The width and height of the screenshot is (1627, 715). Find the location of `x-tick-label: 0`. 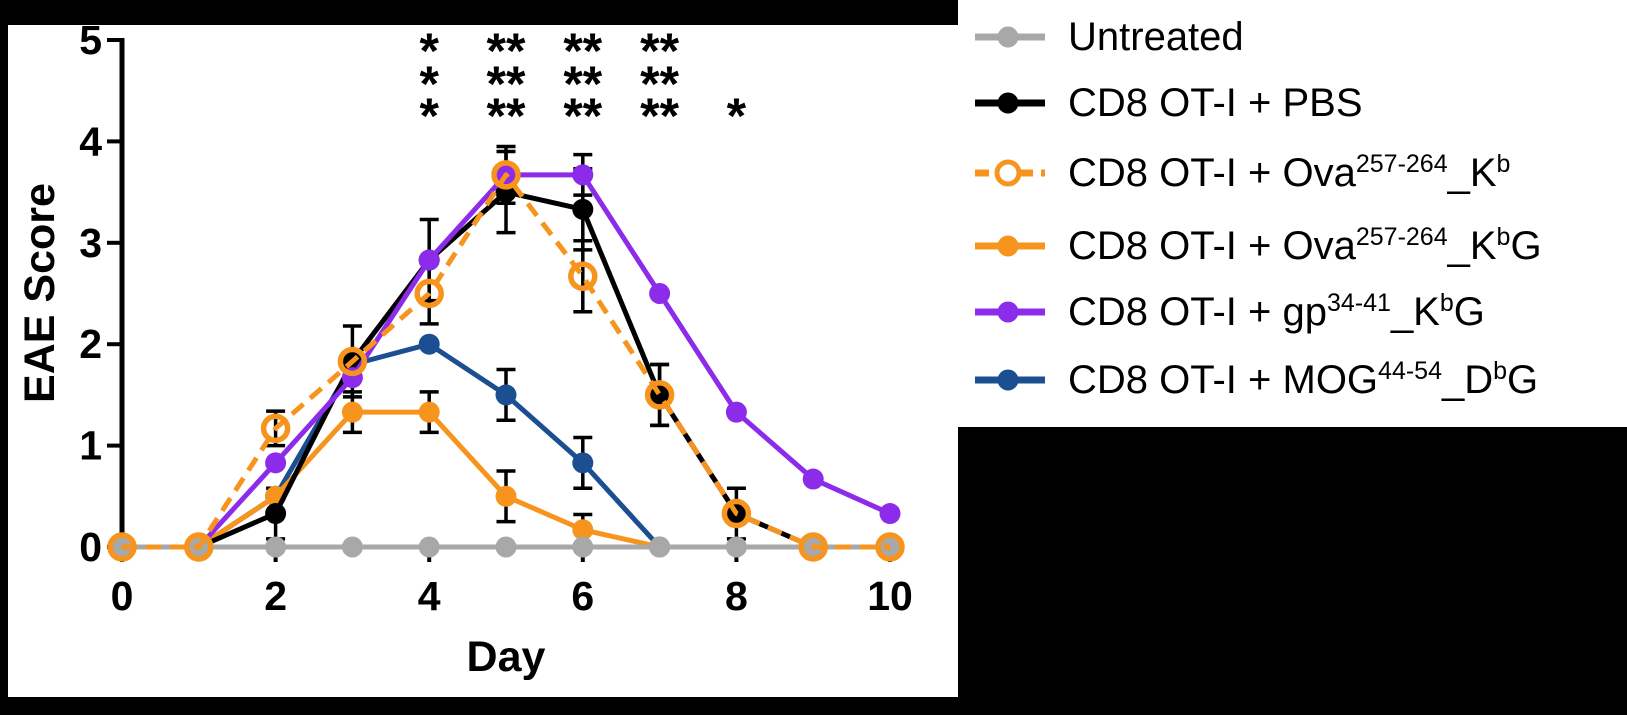

x-tick-label: 0 is located at coordinates (122, 596).